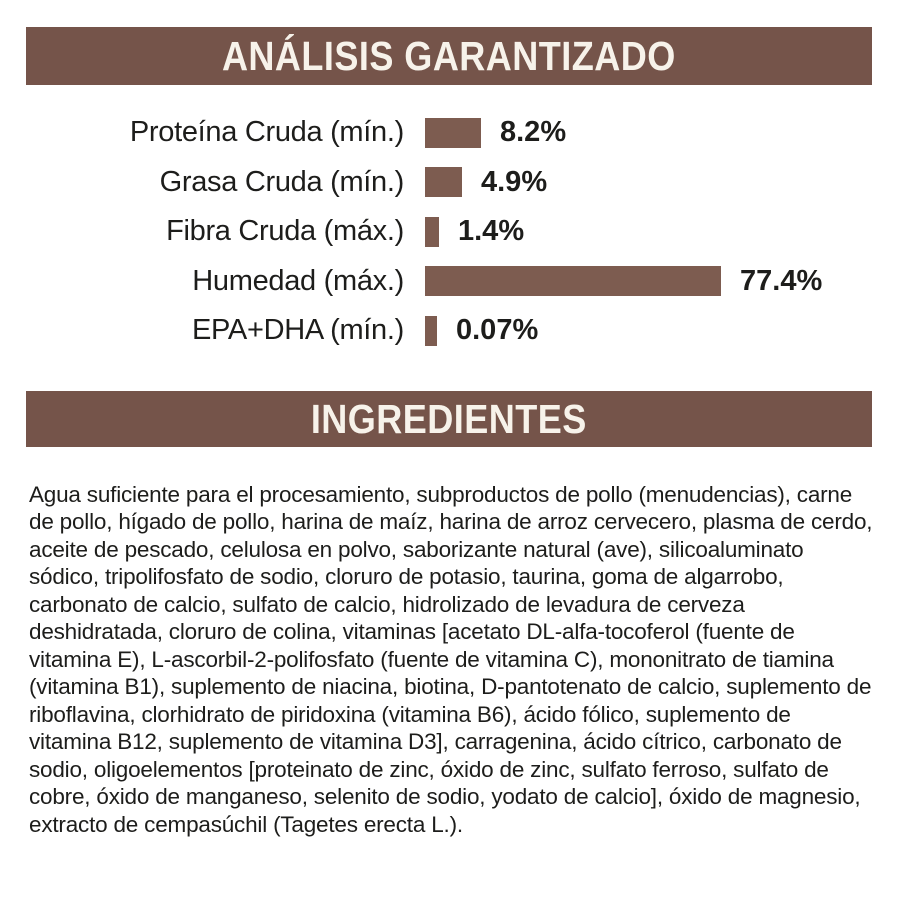  What do you see at coordinates (533, 132) in the screenshot?
I see `chart-value: 8.2%` at bounding box center [533, 132].